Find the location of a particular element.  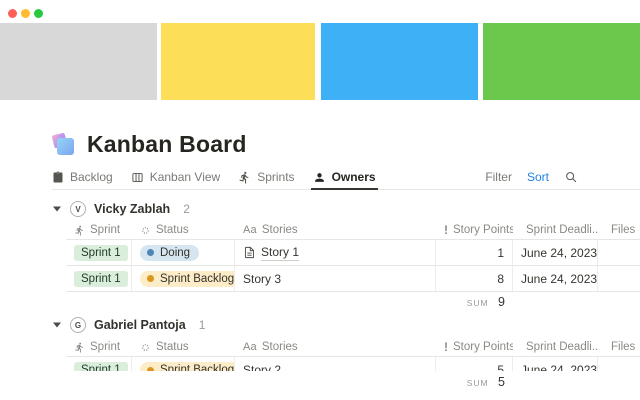

group-name: Gabriel Pantoja is located at coordinates (140, 325).